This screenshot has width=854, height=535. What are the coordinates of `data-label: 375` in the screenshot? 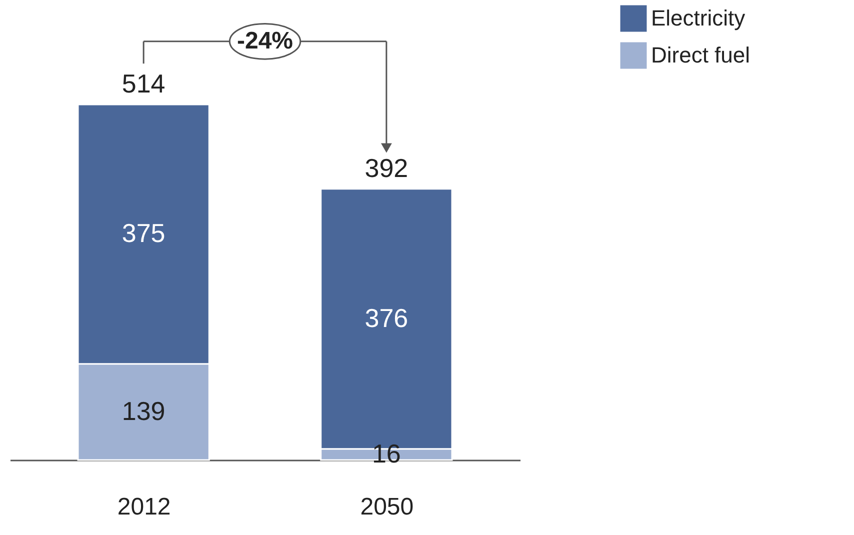 It's located at (144, 233).